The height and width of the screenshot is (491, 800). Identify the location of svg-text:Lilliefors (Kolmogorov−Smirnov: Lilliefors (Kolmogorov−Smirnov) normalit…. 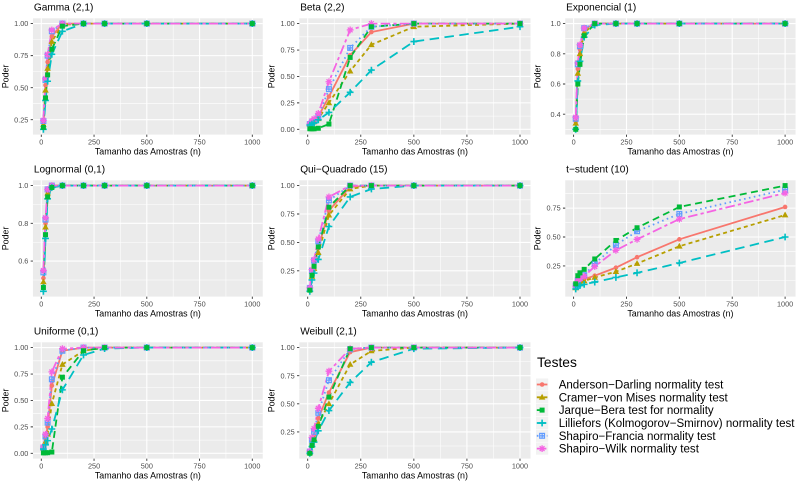
(677, 424).